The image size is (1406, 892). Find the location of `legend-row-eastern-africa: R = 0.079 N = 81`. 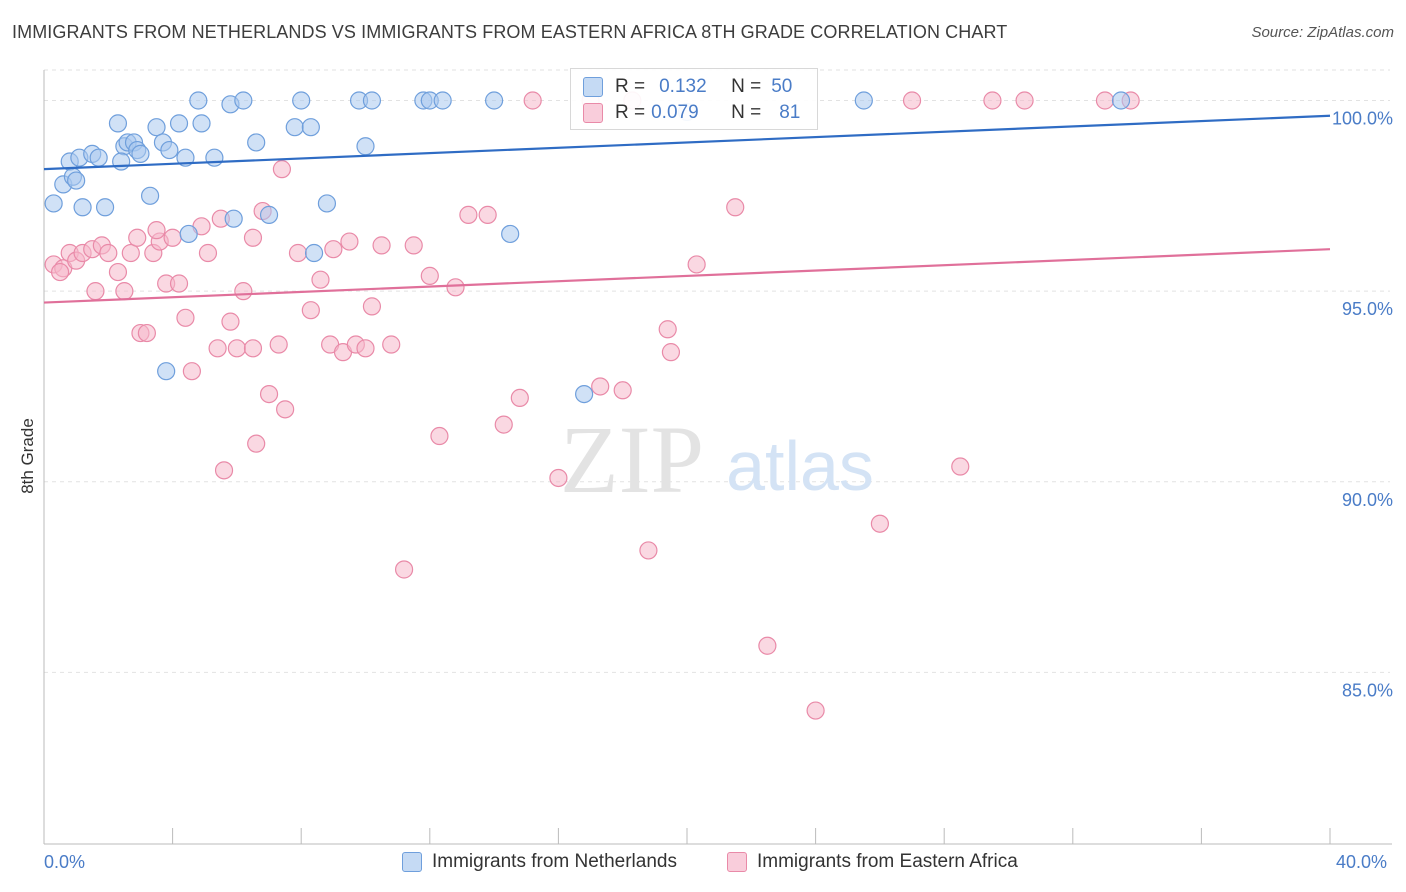

legend-row-eastern-africa: R = 0.079 N = 81 is located at coordinates (691, 113).